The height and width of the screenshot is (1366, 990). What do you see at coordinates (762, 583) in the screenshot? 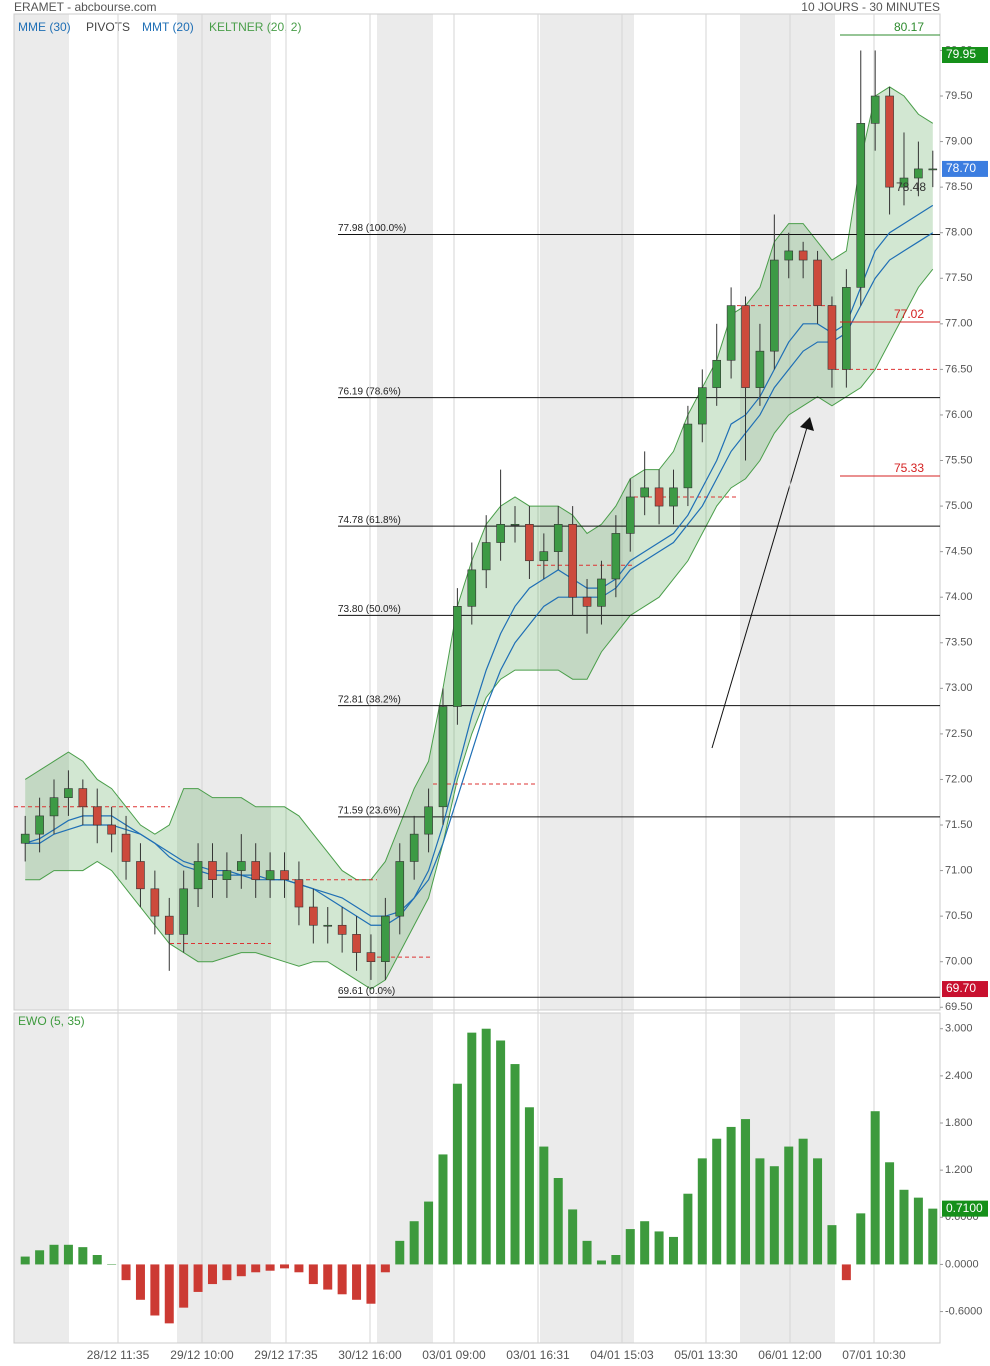
I see `trend-arrow` at bounding box center [762, 583].